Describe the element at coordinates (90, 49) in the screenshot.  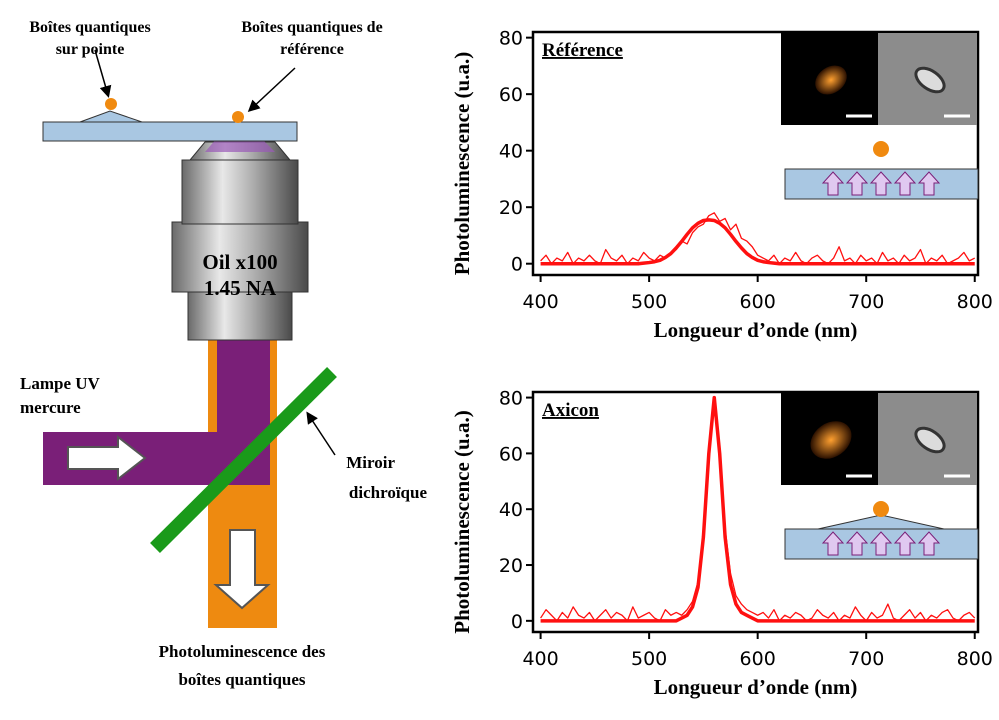
I see `label: sur pointe` at that location.